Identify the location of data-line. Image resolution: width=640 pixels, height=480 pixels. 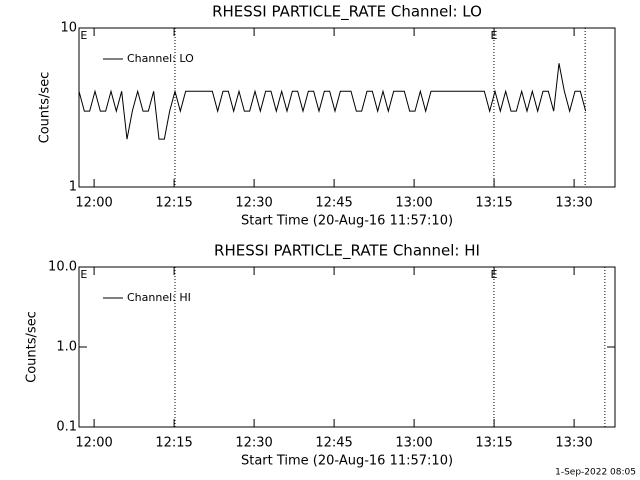
(332, 101).